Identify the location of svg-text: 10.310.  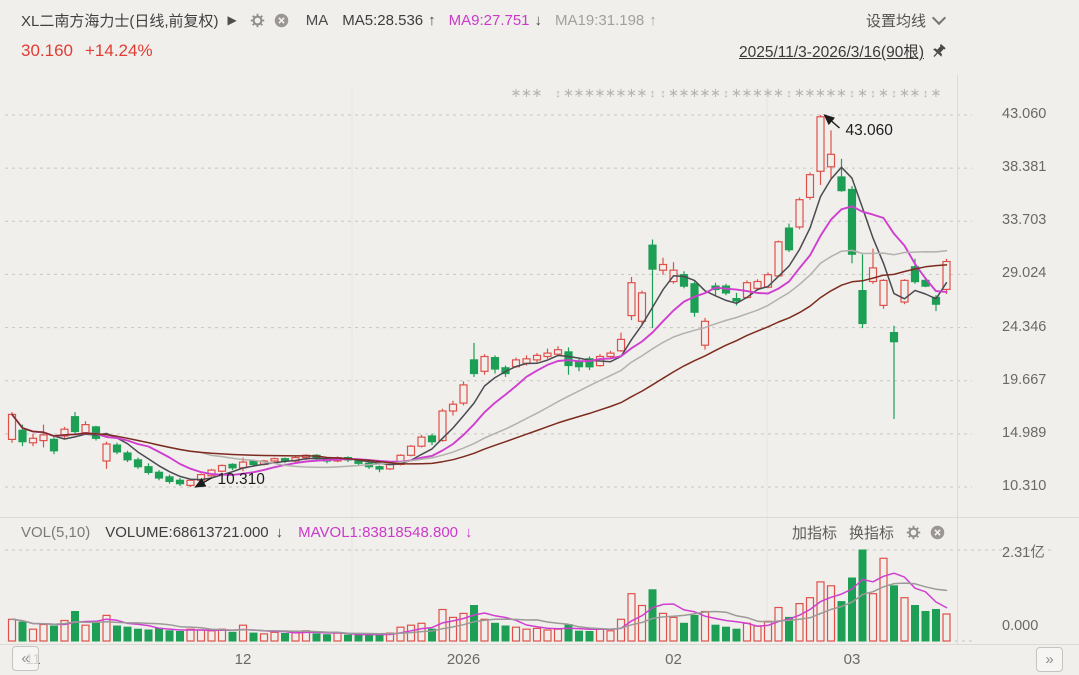
(242, 479).